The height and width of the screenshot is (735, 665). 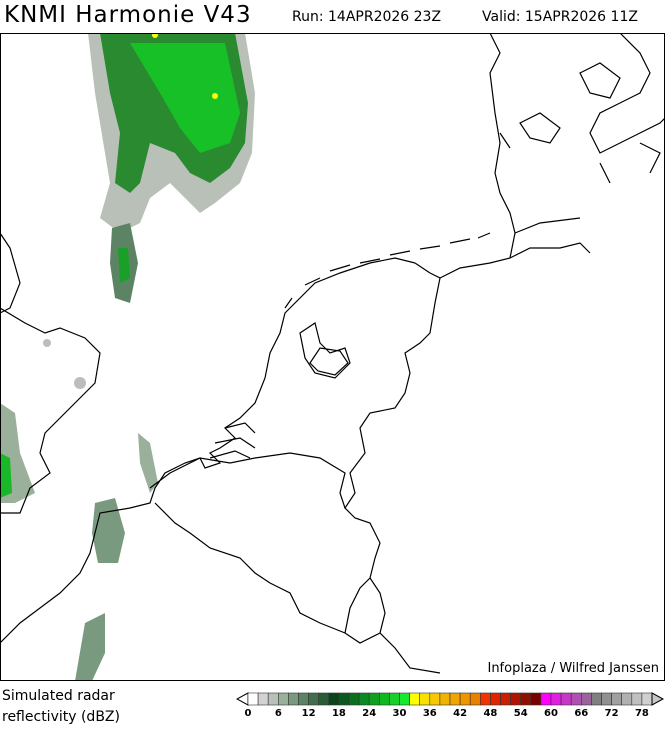 I want to click on ijsselmeer, so click(x=325, y=350).